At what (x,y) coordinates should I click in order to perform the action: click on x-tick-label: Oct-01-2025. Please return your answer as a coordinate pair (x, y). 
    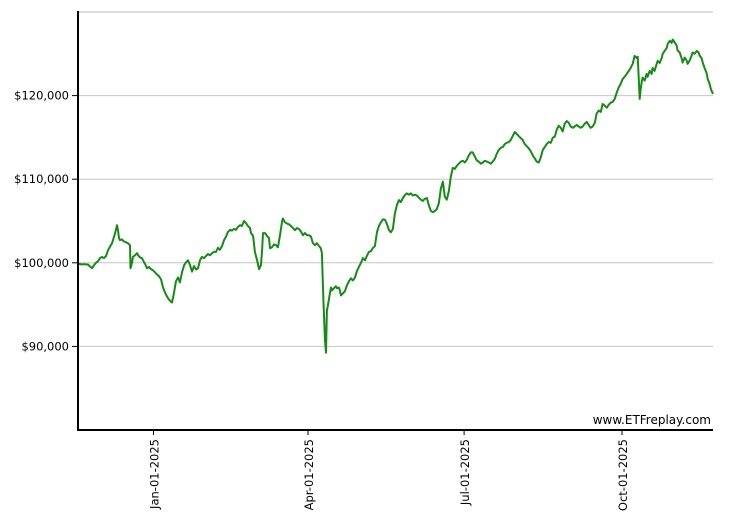
    Looking at the image, I should click on (623, 475).